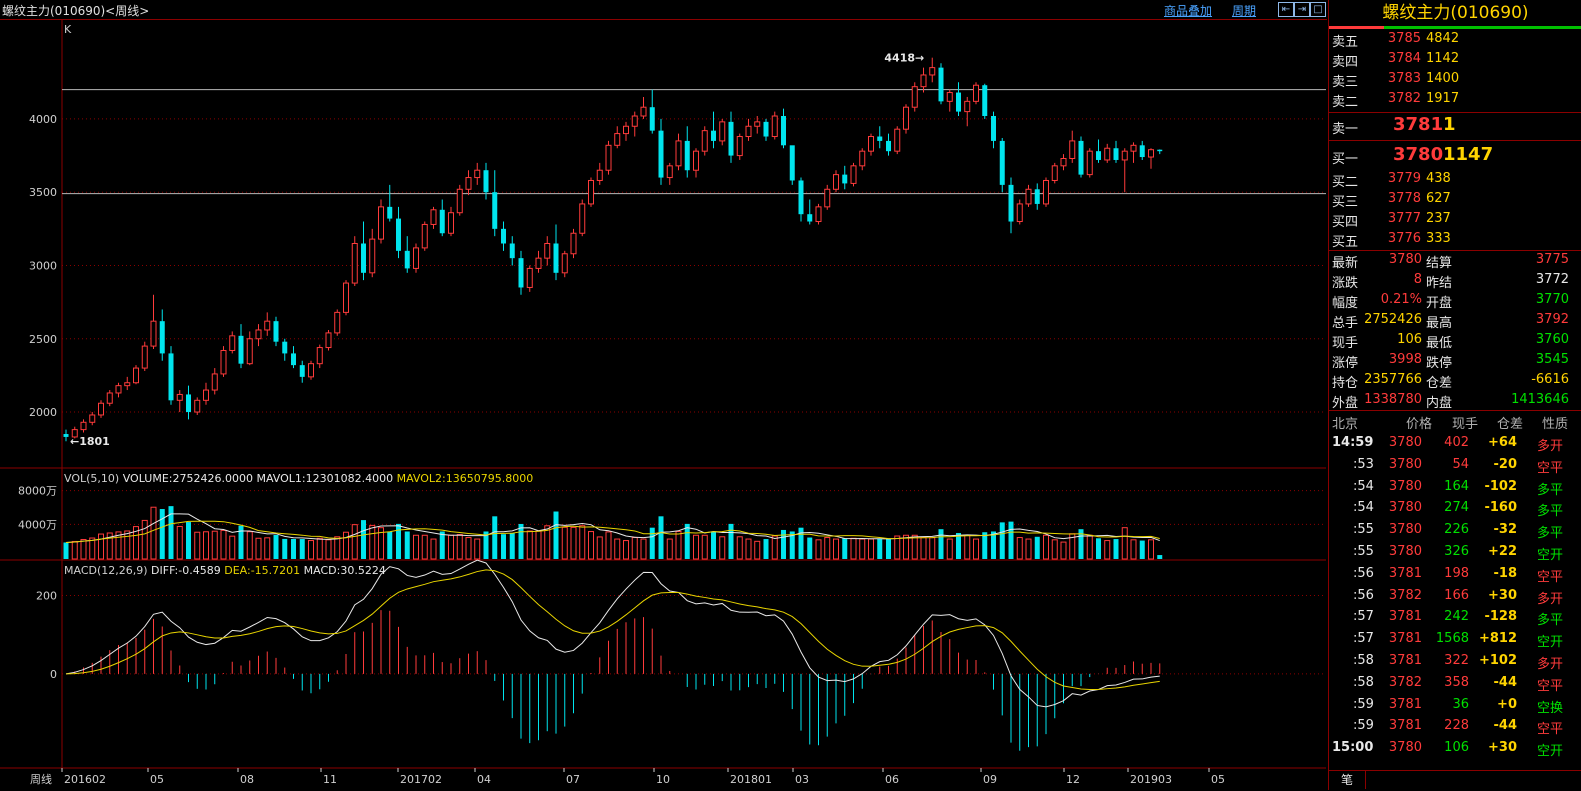 This screenshot has width=1581, height=791. I want to click on trade-row: :53 3780 54 -20 空平, so click(1455, 467).